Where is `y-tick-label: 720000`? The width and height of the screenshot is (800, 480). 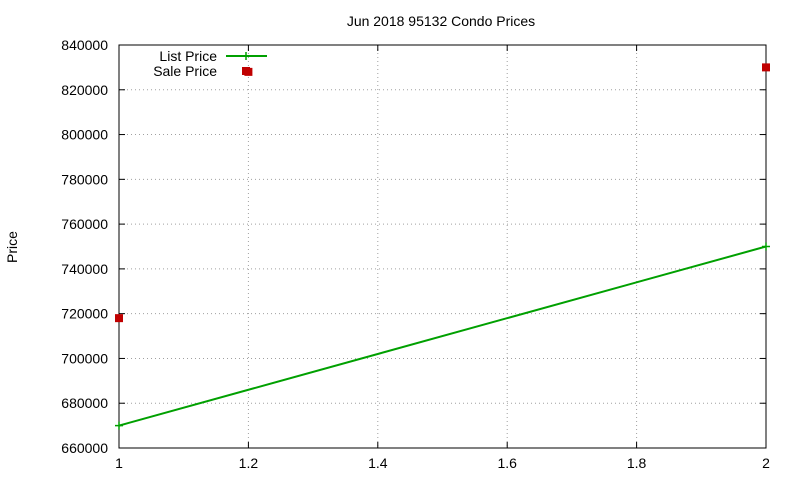 y-tick-label: 720000 is located at coordinates (84, 314).